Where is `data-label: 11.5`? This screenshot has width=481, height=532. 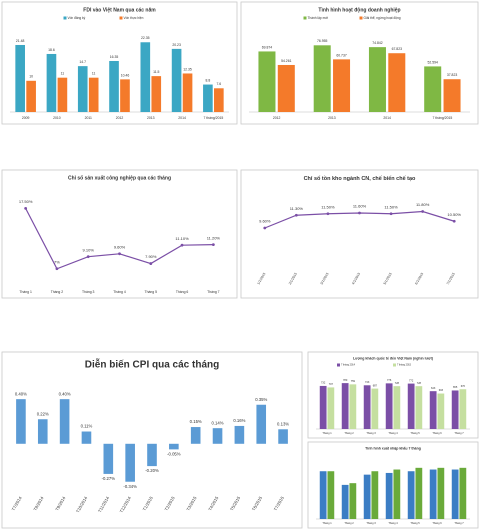
data-label: 11.5 is located at coordinates (156, 72).